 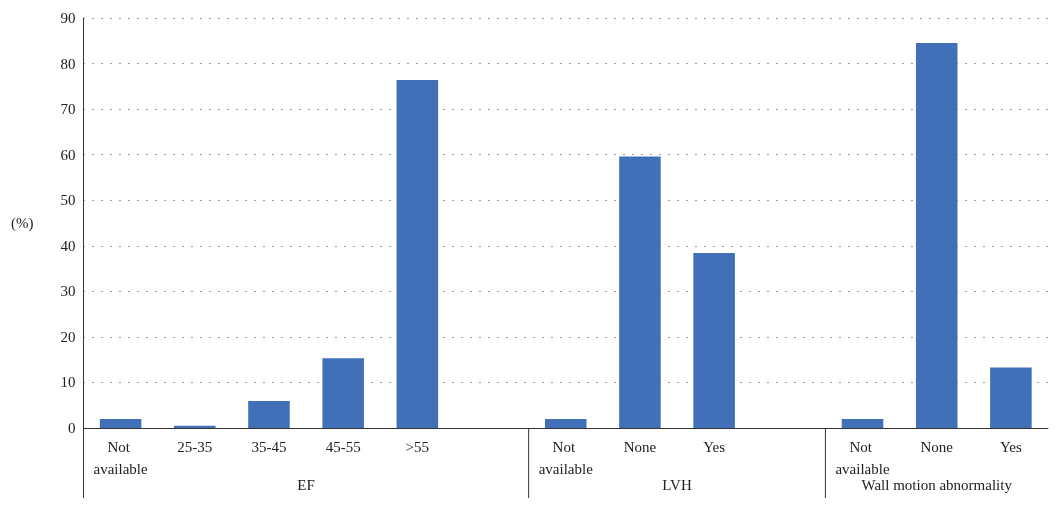 What do you see at coordinates (68, 200) in the screenshot?
I see `y-tick-label: 50` at bounding box center [68, 200].